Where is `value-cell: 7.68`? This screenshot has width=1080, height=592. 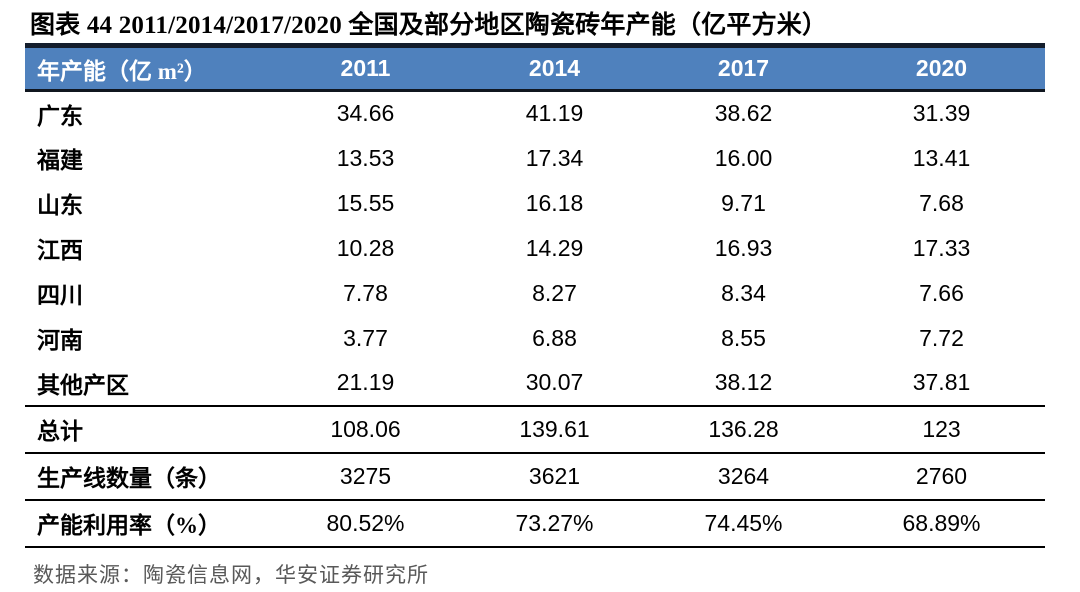
value-cell: 7.68 is located at coordinates (941, 202).